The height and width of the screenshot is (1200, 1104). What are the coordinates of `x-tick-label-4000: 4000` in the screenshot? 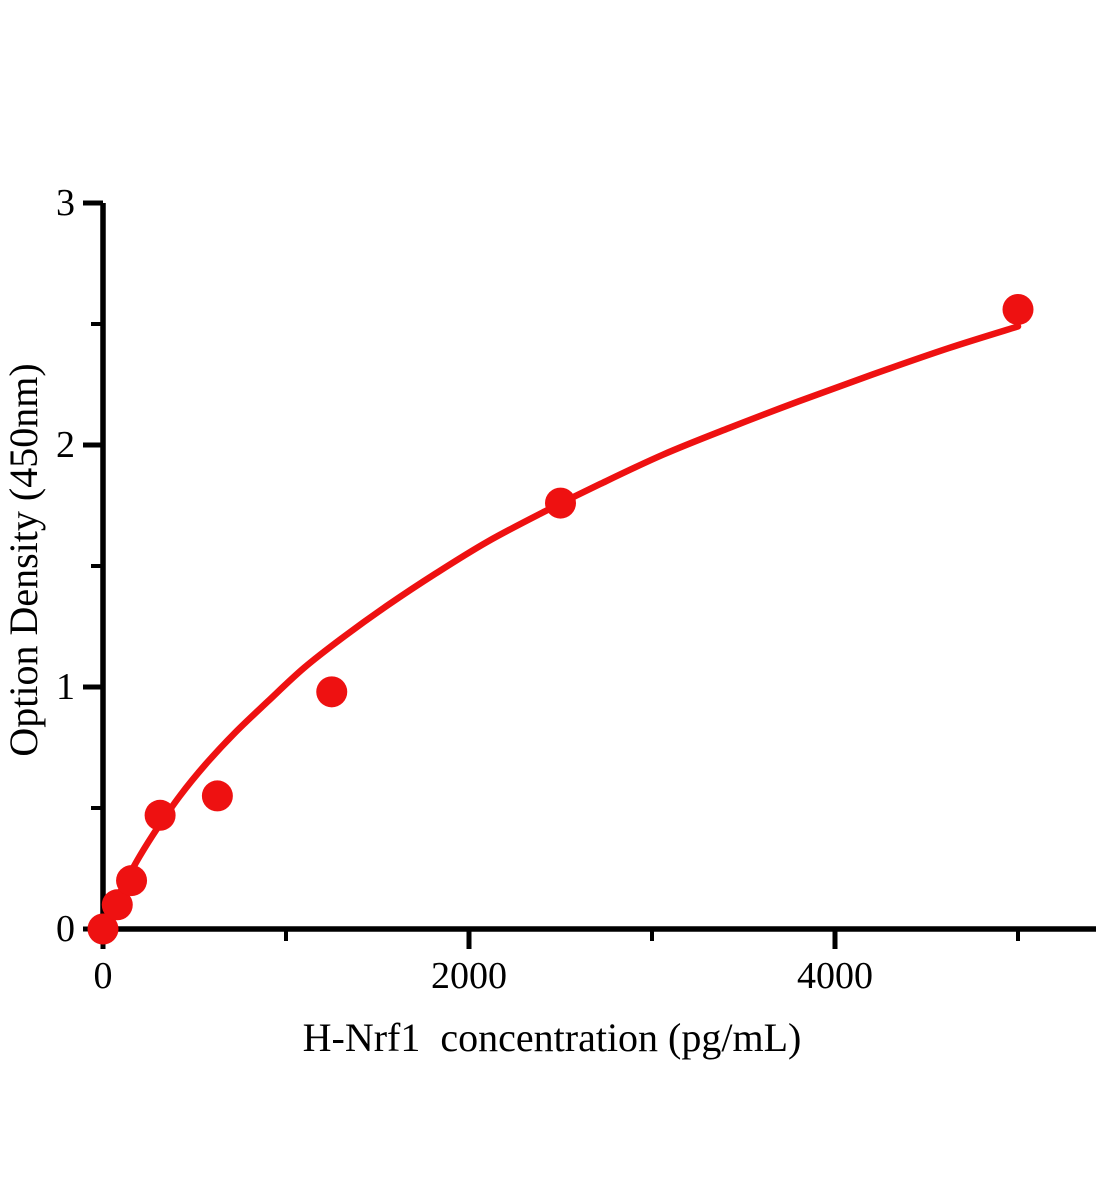 It's located at (835, 976).